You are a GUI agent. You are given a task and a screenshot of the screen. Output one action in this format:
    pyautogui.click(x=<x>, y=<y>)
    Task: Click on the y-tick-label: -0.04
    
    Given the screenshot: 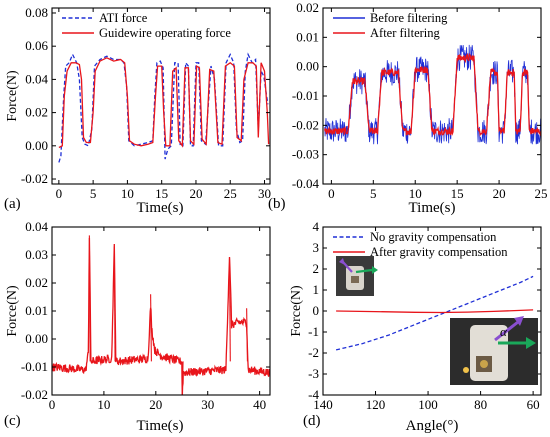 What is the action you would take?
    pyautogui.click(x=306, y=183)
    